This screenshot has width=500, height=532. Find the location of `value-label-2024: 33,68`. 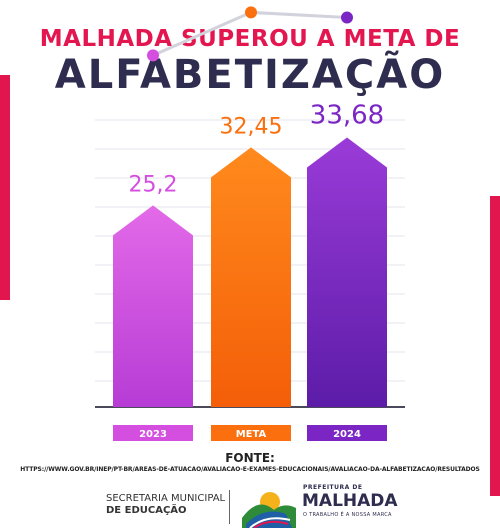

value-label-2024: 33,68 is located at coordinates (347, 116).